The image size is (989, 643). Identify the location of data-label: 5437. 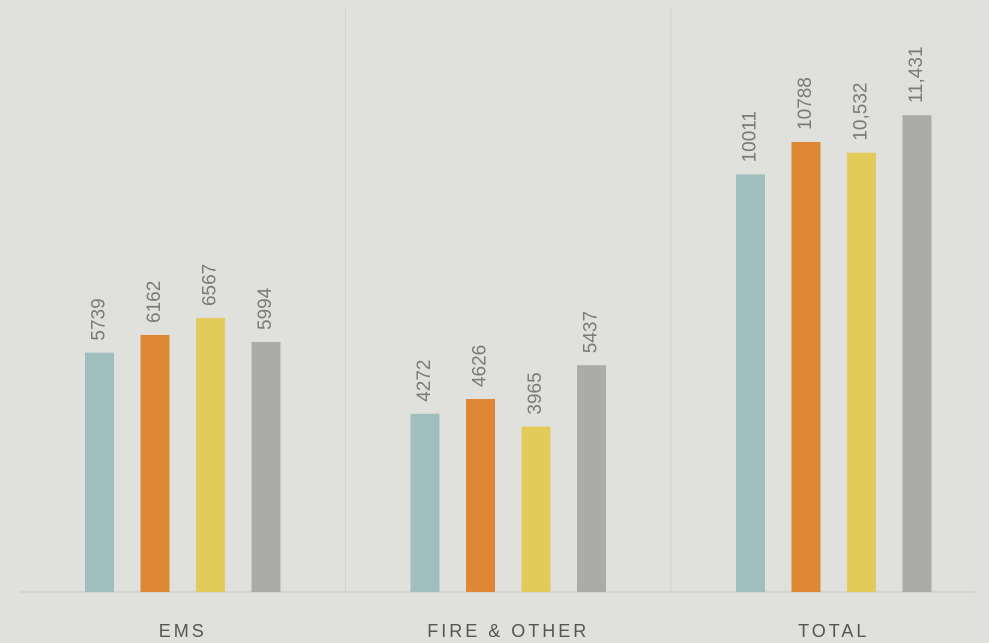
(591, 332).